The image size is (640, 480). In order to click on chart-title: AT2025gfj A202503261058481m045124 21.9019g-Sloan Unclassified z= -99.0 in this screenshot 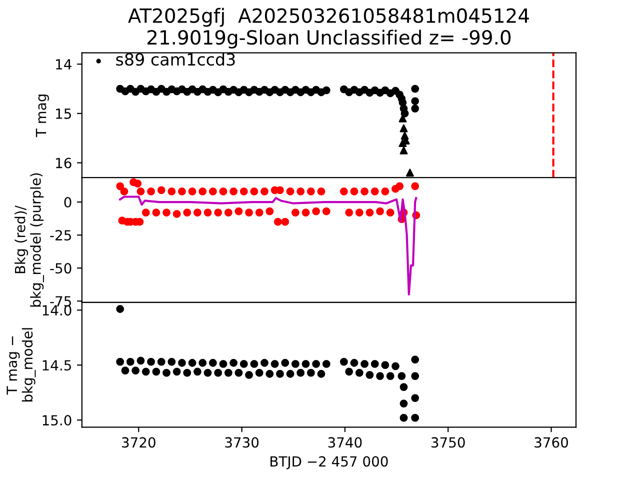, I will do `click(328, 28)`.